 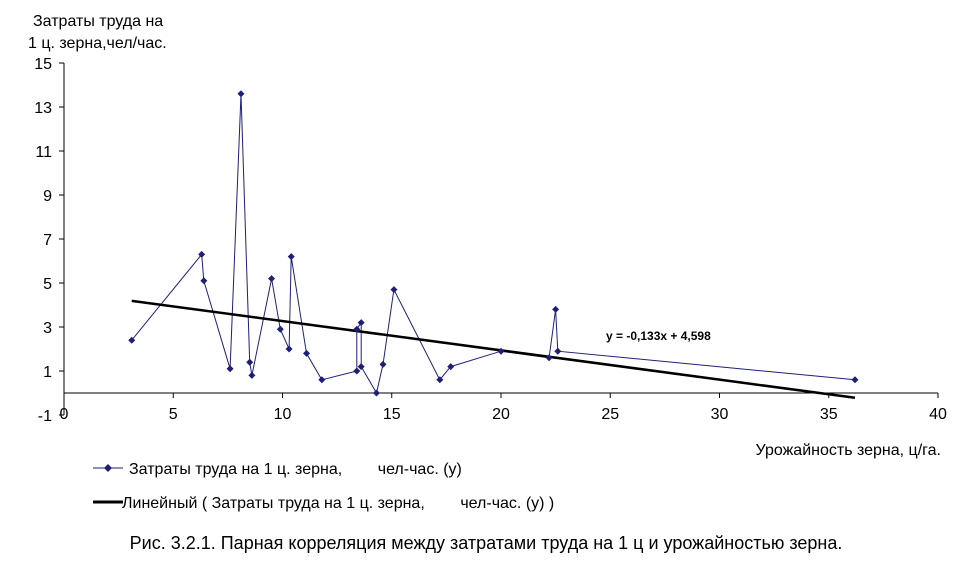 What do you see at coordinates (47, 284) in the screenshot?
I see `y-tick-label: 5` at bounding box center [47, 284].